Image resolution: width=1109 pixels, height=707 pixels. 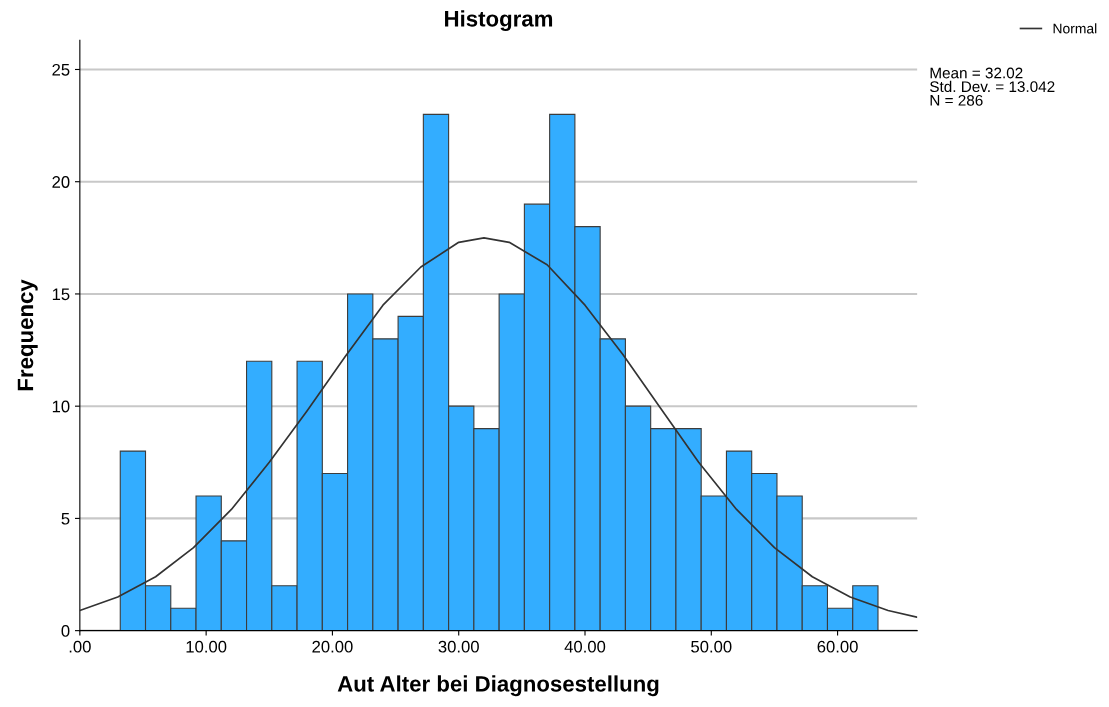 What do you see at coordinates (1075, 28) in the screenshot?
I see `legend-label: Normal` at bounding box center [1075, 28].